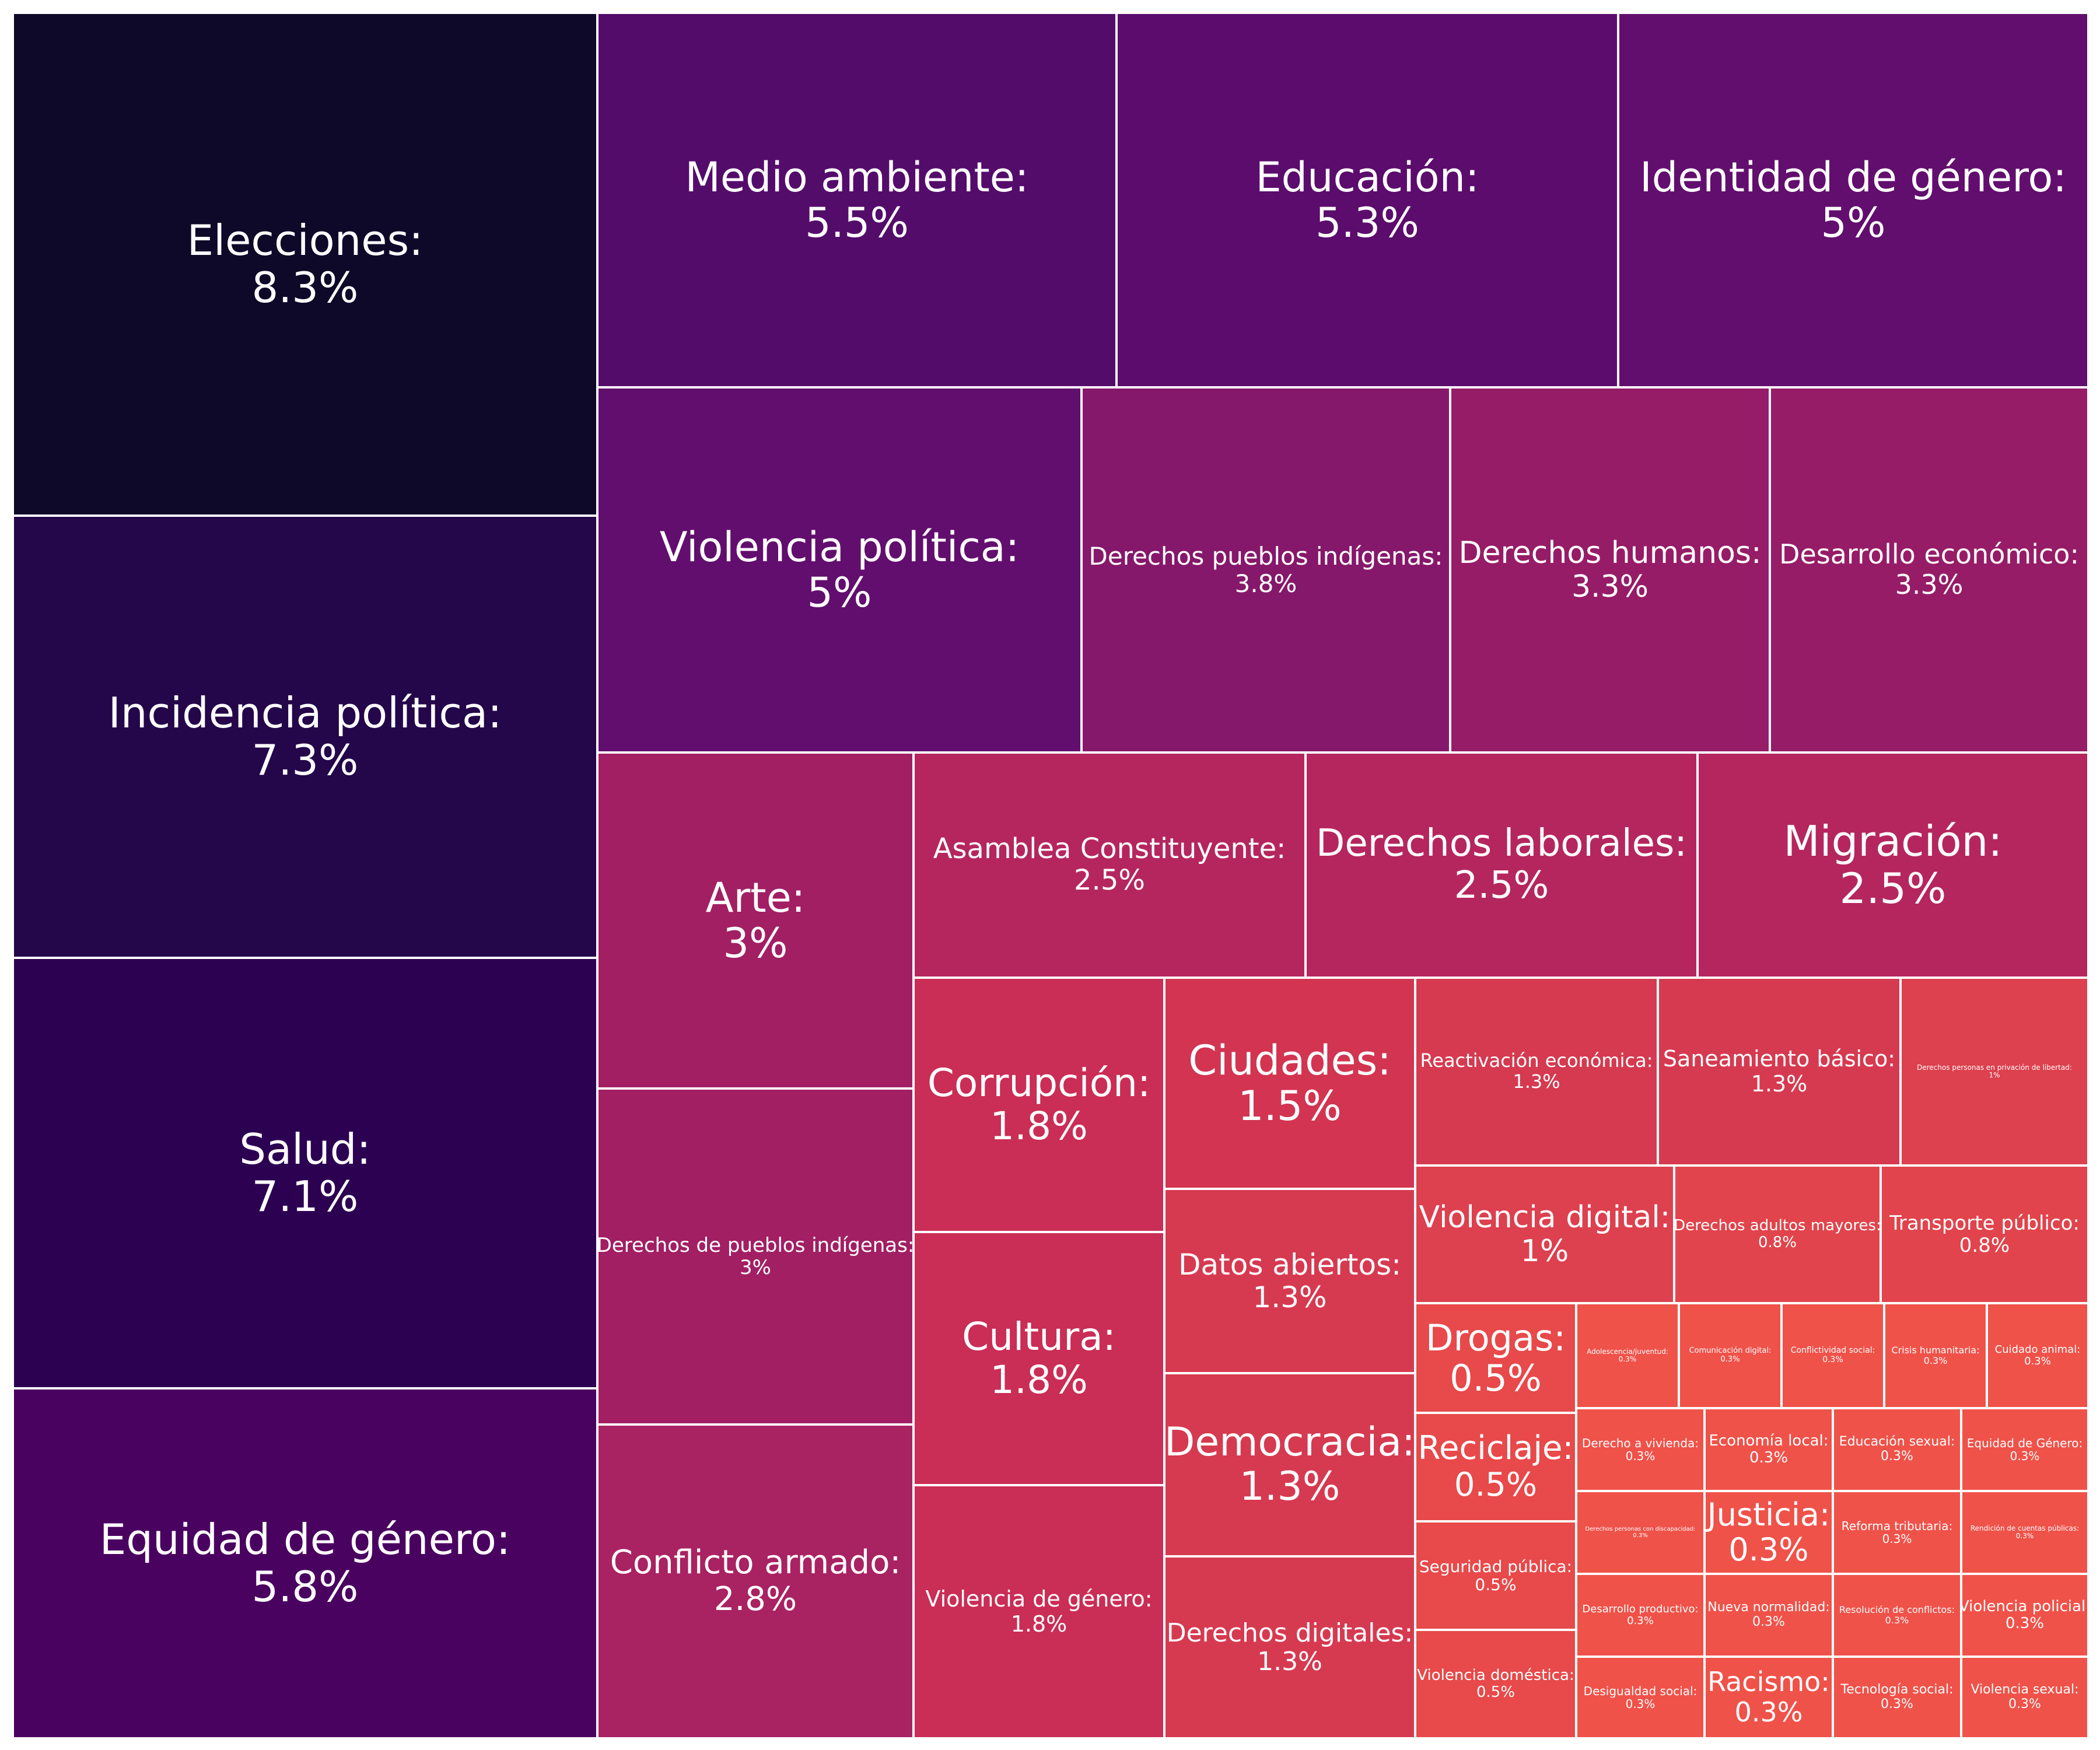 This screenshot has height=1750, width=2100. I want to click on treemap-tile-value: 3.8%, so click(1265, 583).